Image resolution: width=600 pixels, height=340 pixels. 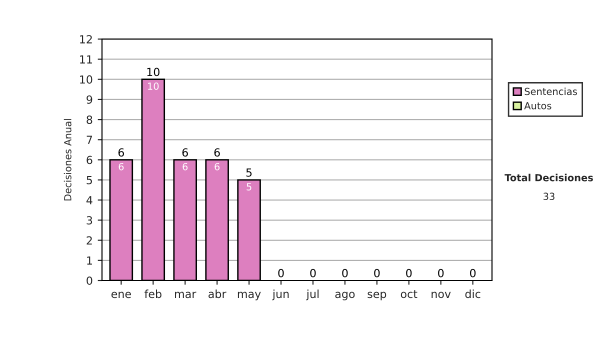 I want to click on y-tick-label: 9, so click(x=89, y=99).